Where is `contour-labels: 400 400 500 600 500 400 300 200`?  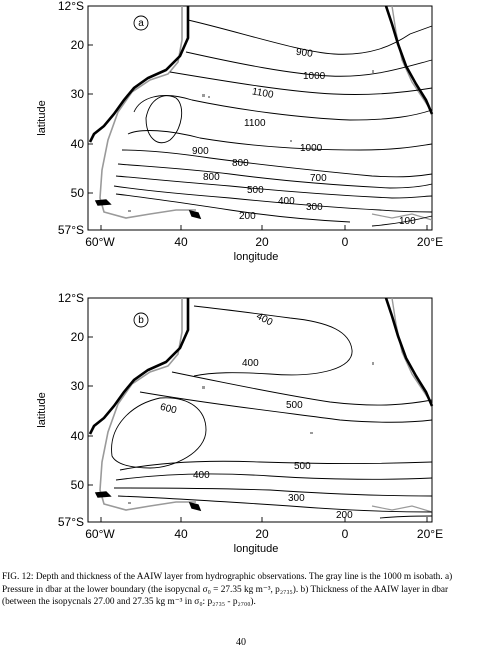
contour-labels: 400 400 500 600 500 400 300 200 is located at coordinates (256, 416).